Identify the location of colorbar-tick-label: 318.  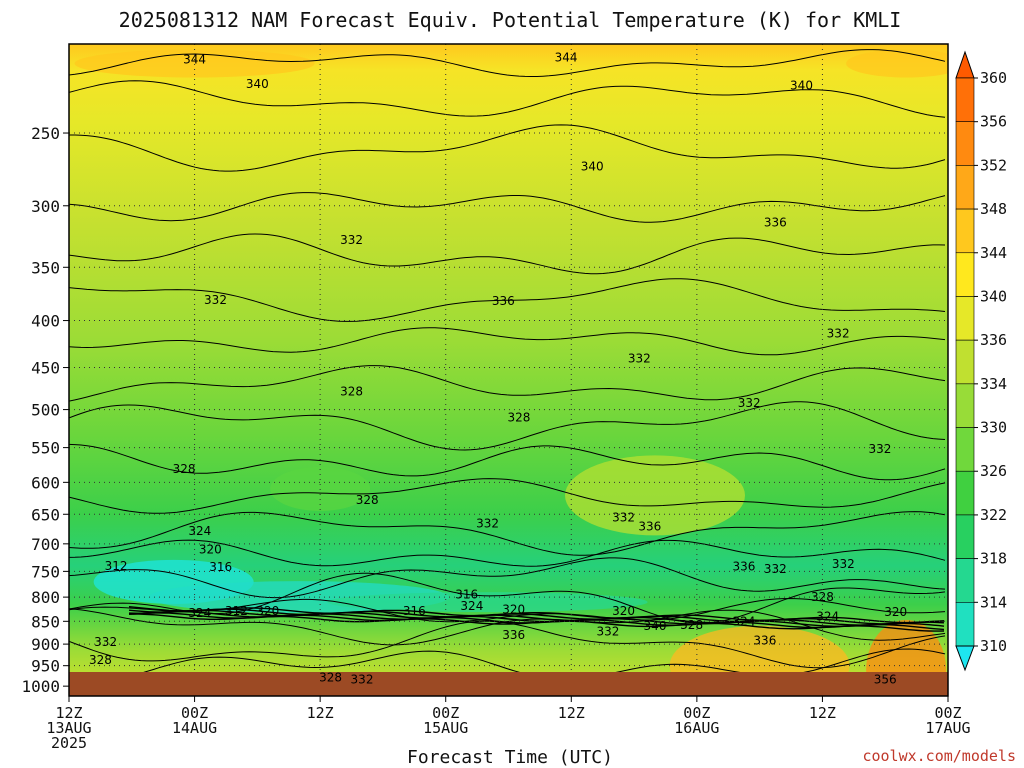
(993, 559).